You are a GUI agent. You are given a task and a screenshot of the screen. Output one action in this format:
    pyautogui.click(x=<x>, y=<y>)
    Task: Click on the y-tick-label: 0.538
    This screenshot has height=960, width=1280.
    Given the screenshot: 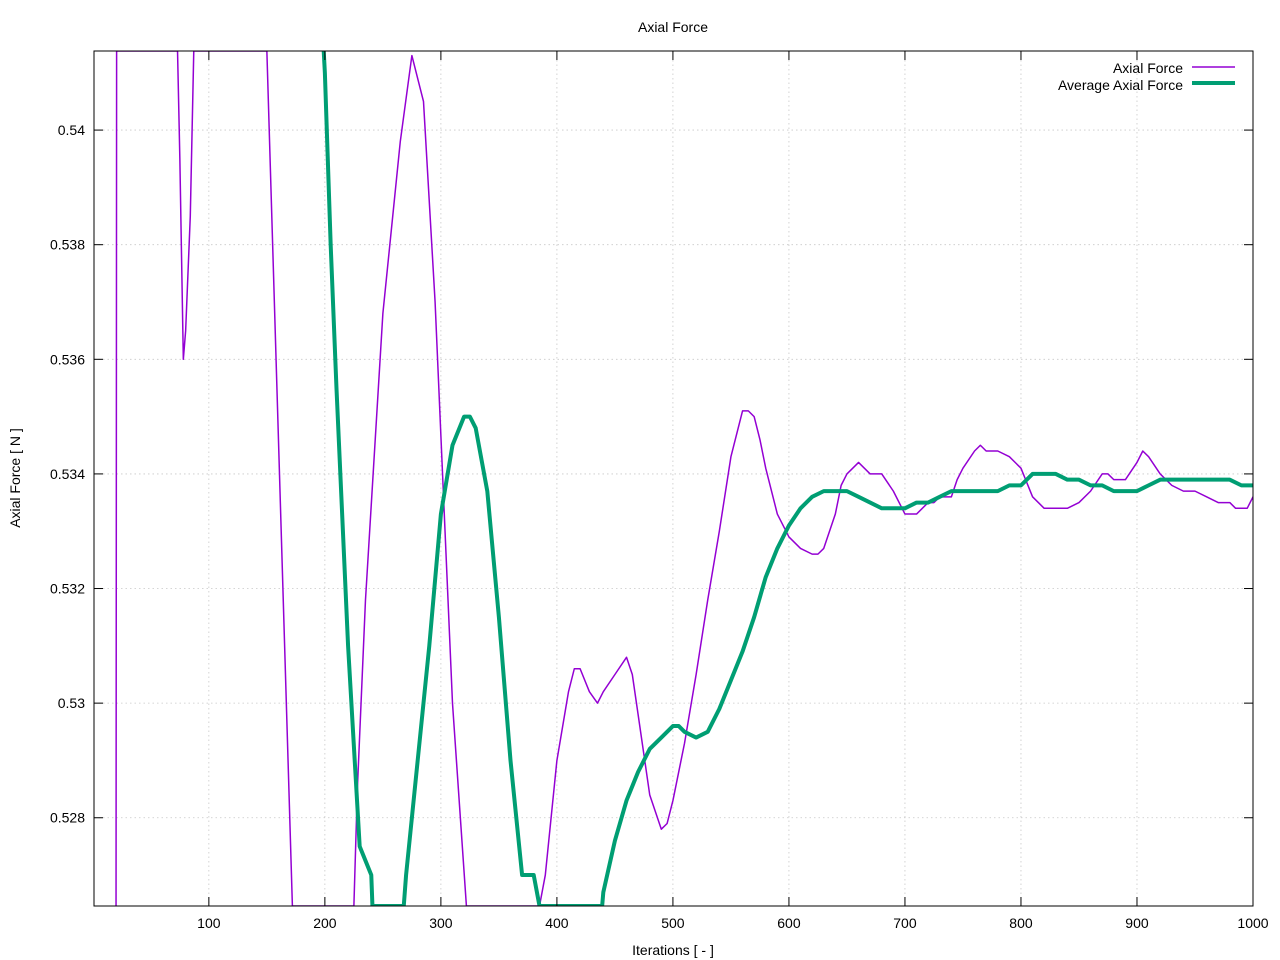 What is the action you would take?
    pyautogui.click(x=67, y=245)
    